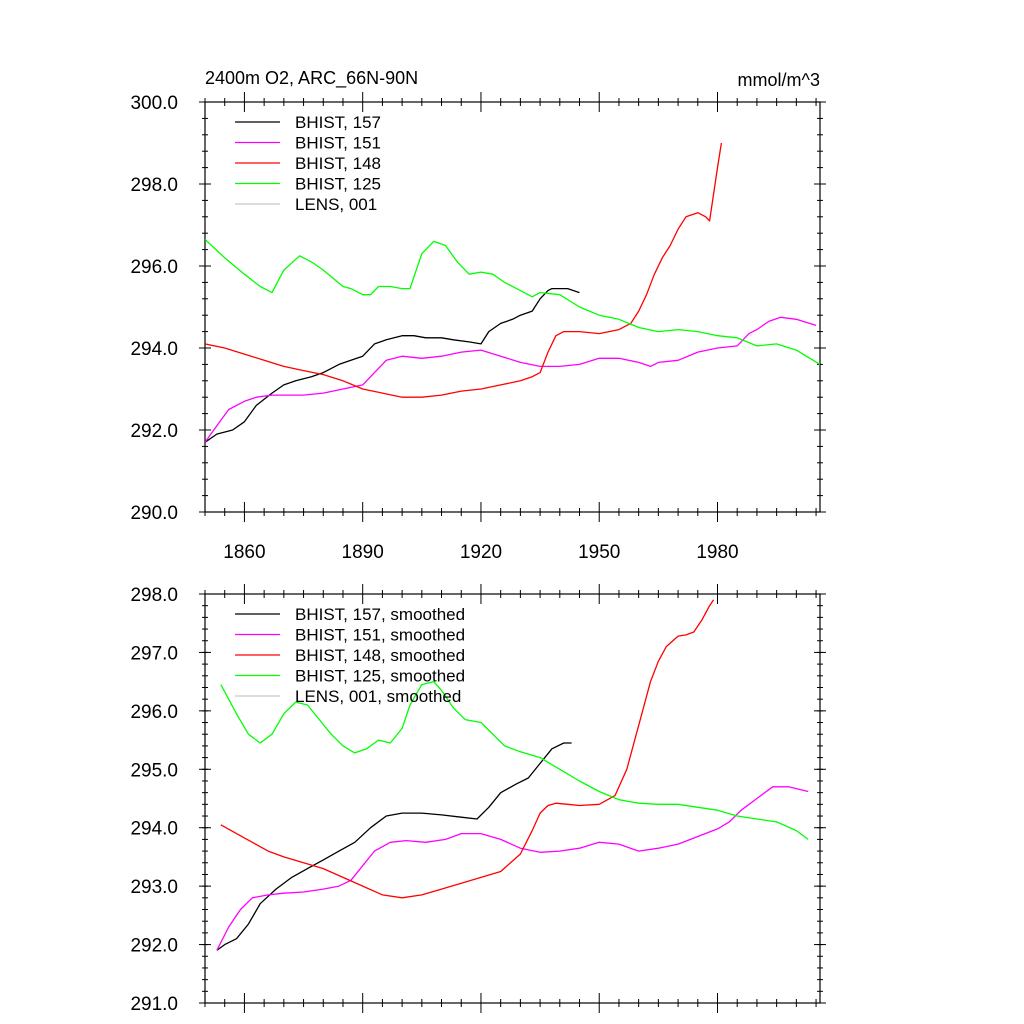 Image resolution: width=1024 pixels, height=1024 pixels. Describe the element at coordinates (380, 614) in the screenshot. I see `bottom-legend-label: BHIST, 157, smoothed` at that location.